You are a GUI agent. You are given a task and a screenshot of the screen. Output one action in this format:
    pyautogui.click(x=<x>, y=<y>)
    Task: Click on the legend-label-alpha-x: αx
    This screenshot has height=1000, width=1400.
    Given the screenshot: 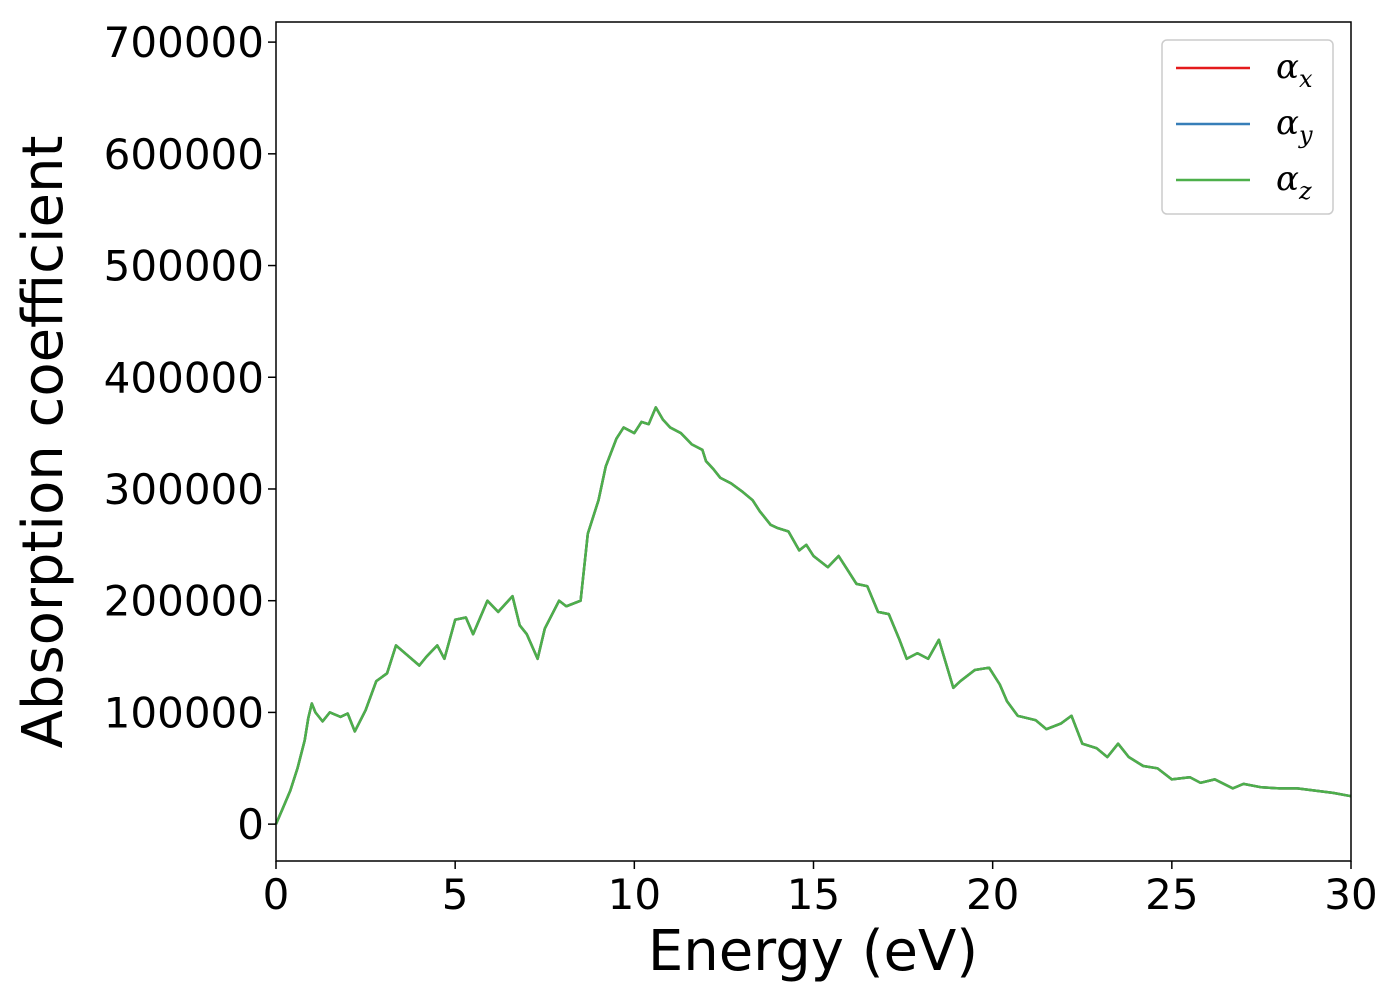 What is the action you would take?
    pyautogui.click(x=1294, y=70)
    